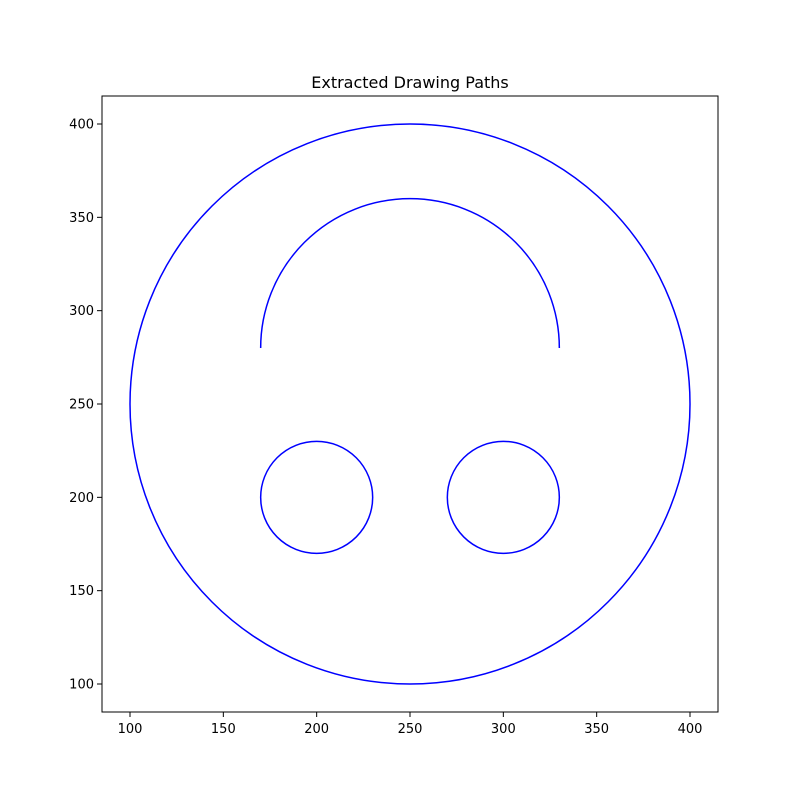  What do you see at coordinates (596, 729) in the screenshot?
I see `x-tick-label: 350` at bounding box center [596, 729].